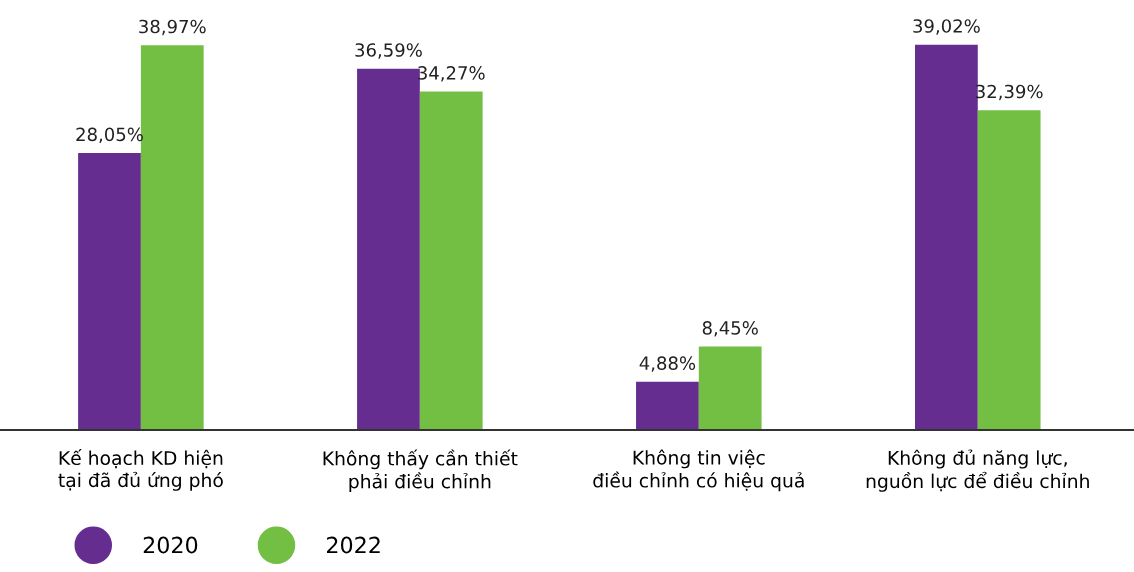 The image size is (1134, 572). I want to click on data-label: 38,97%, so click(172, 27).